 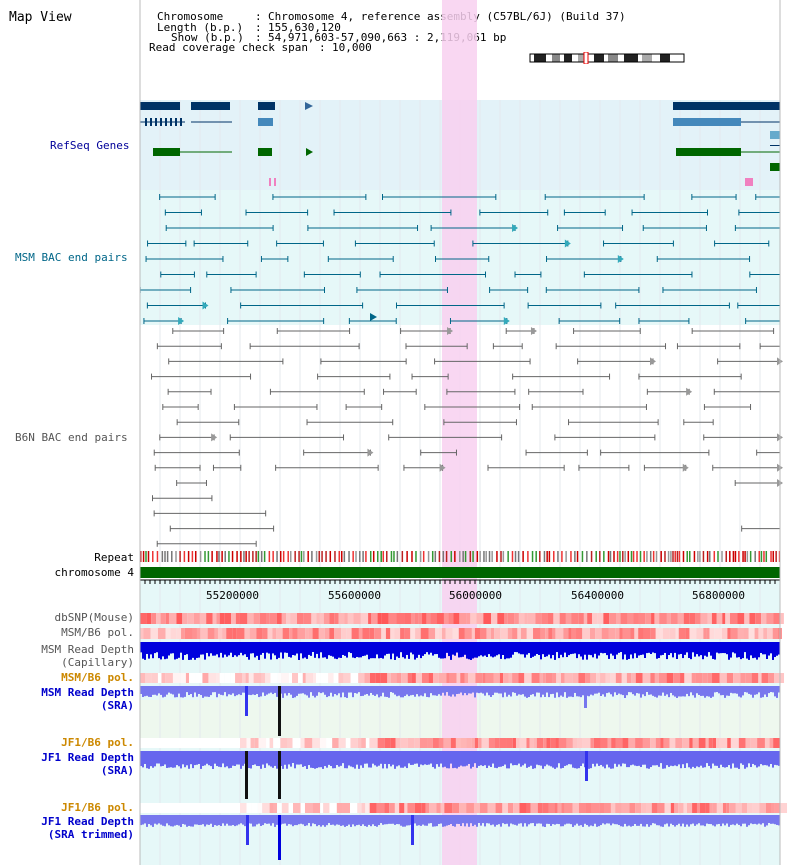 I want to click on exon, so click(x=176, y=122).